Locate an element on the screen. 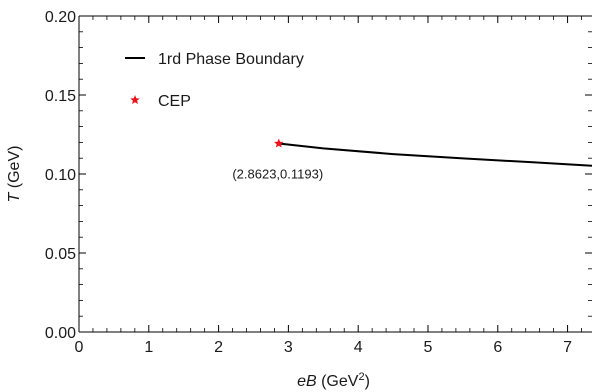 This screenshot has height=392, width=594. x-tick-label: 3 is located at coordinates (288, 347).